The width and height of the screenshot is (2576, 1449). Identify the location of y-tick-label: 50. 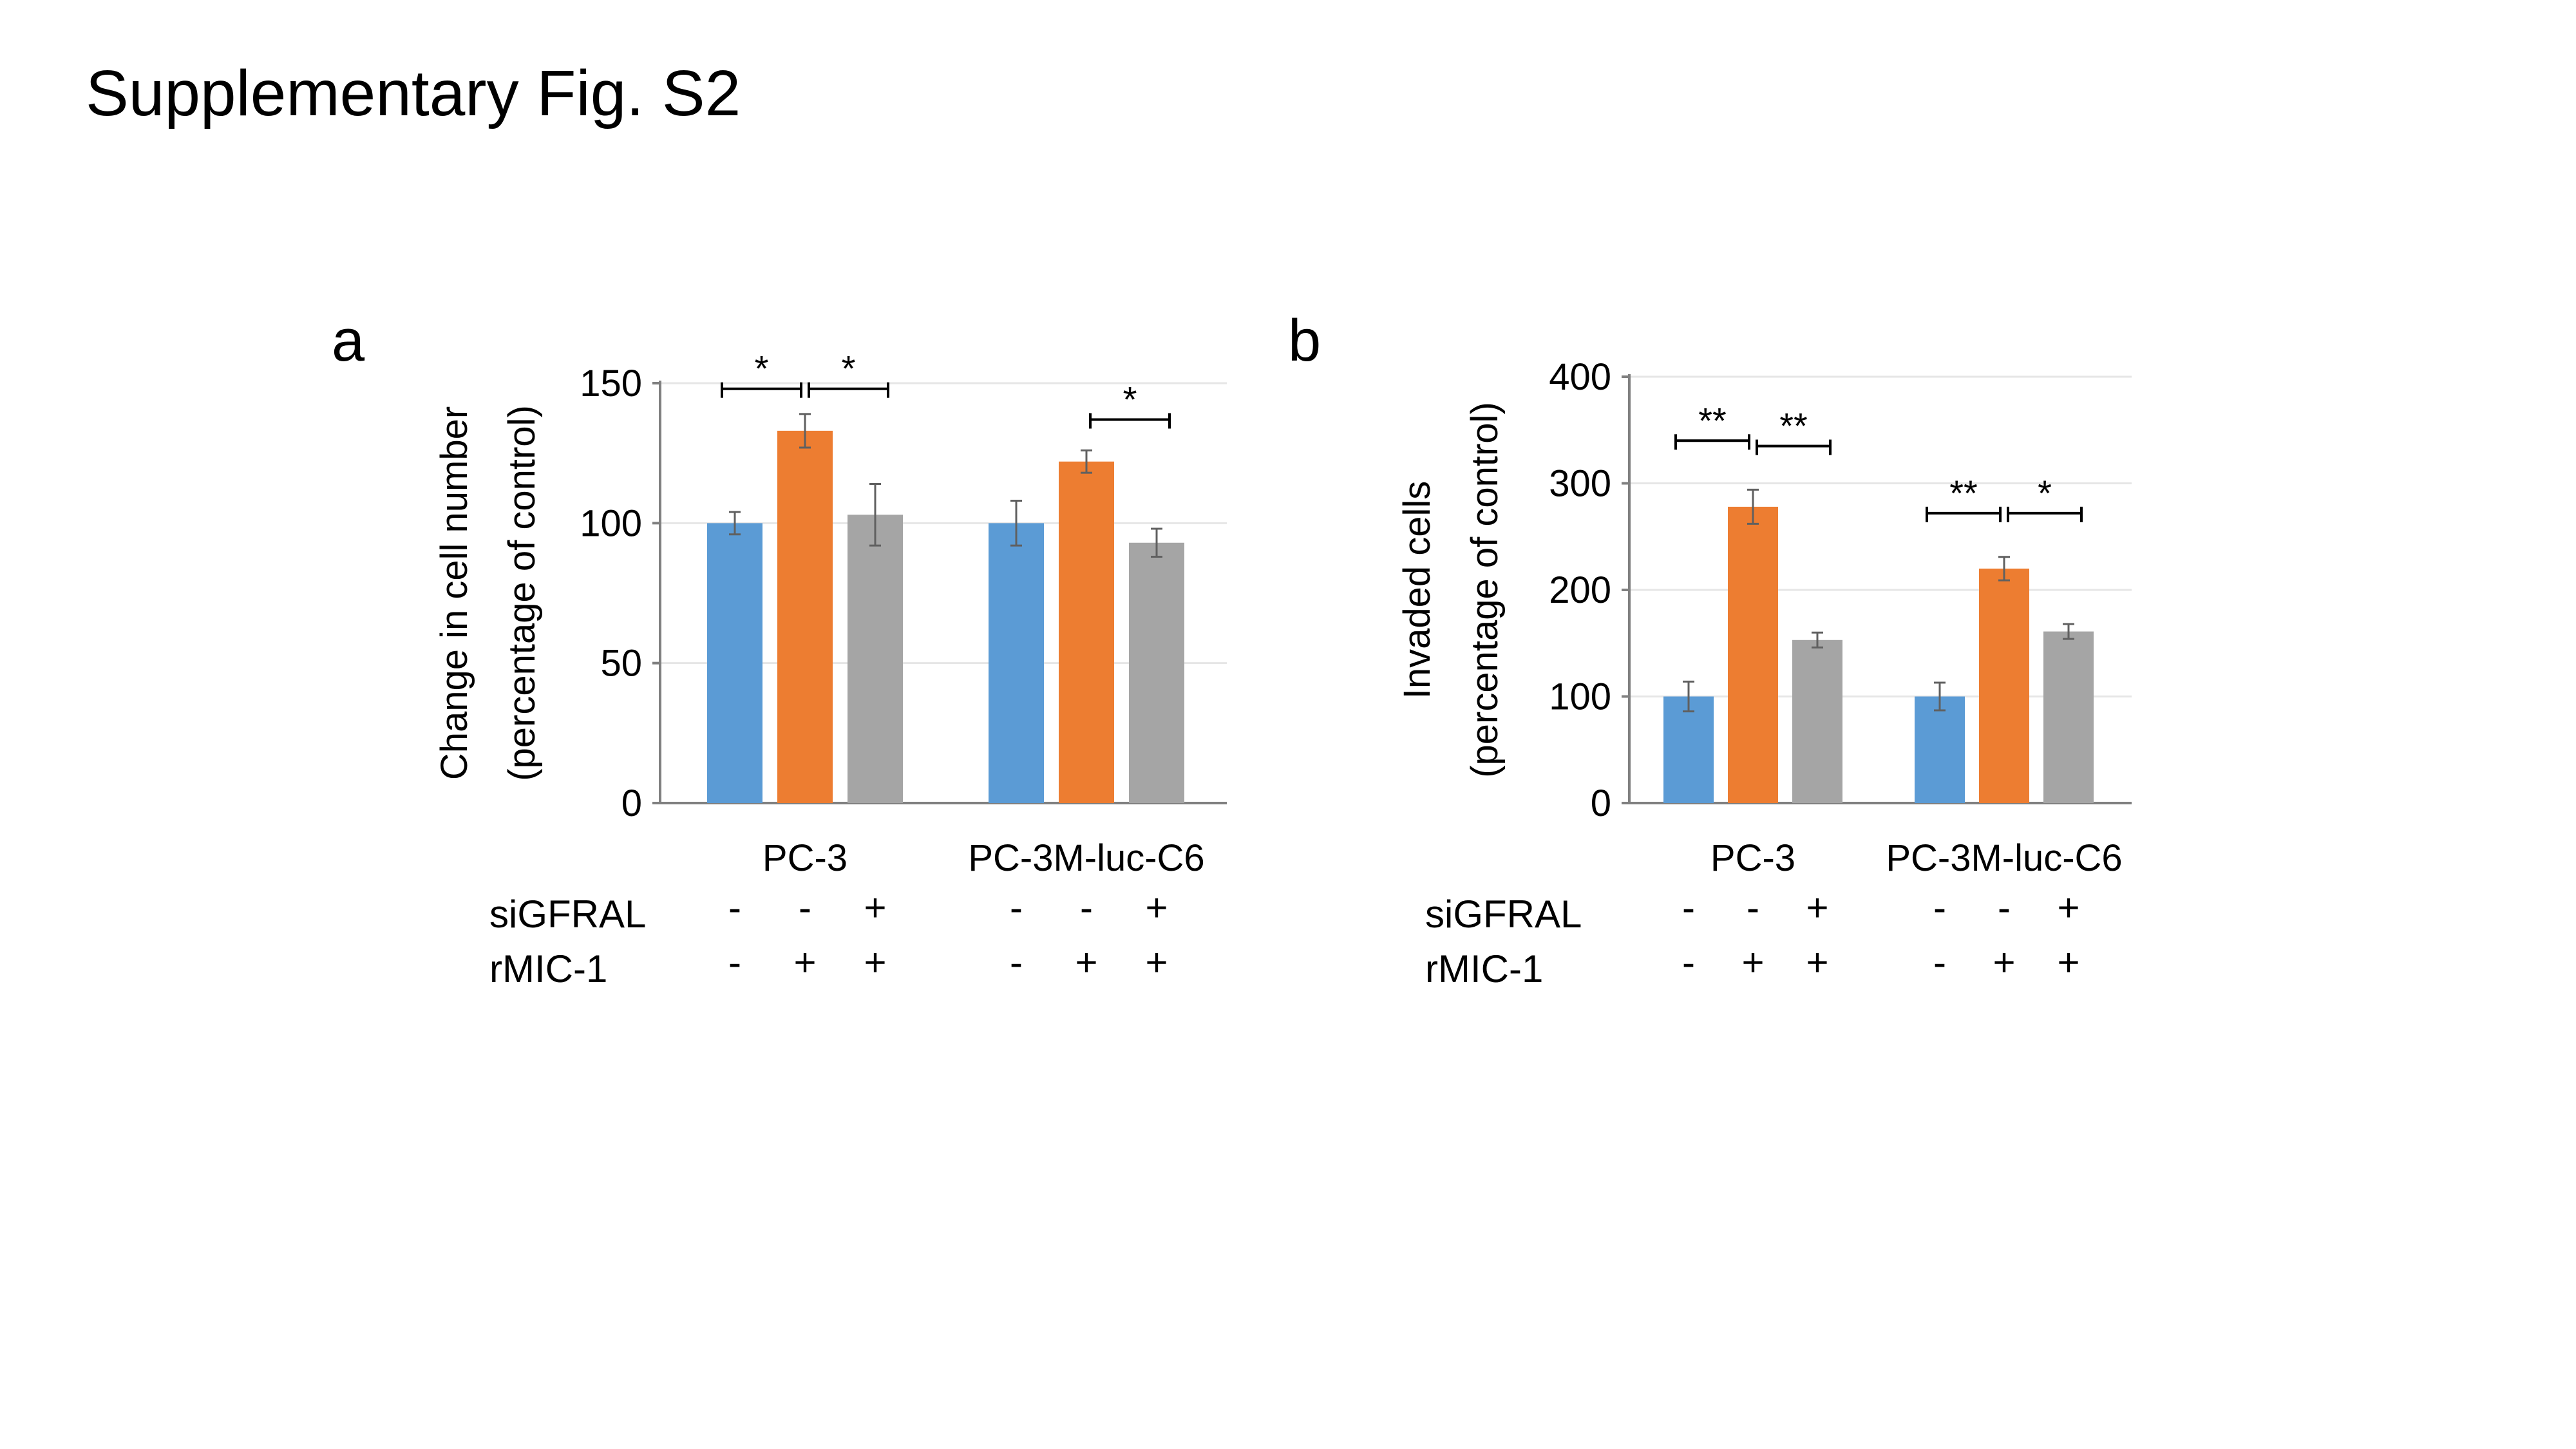
(621, 664).